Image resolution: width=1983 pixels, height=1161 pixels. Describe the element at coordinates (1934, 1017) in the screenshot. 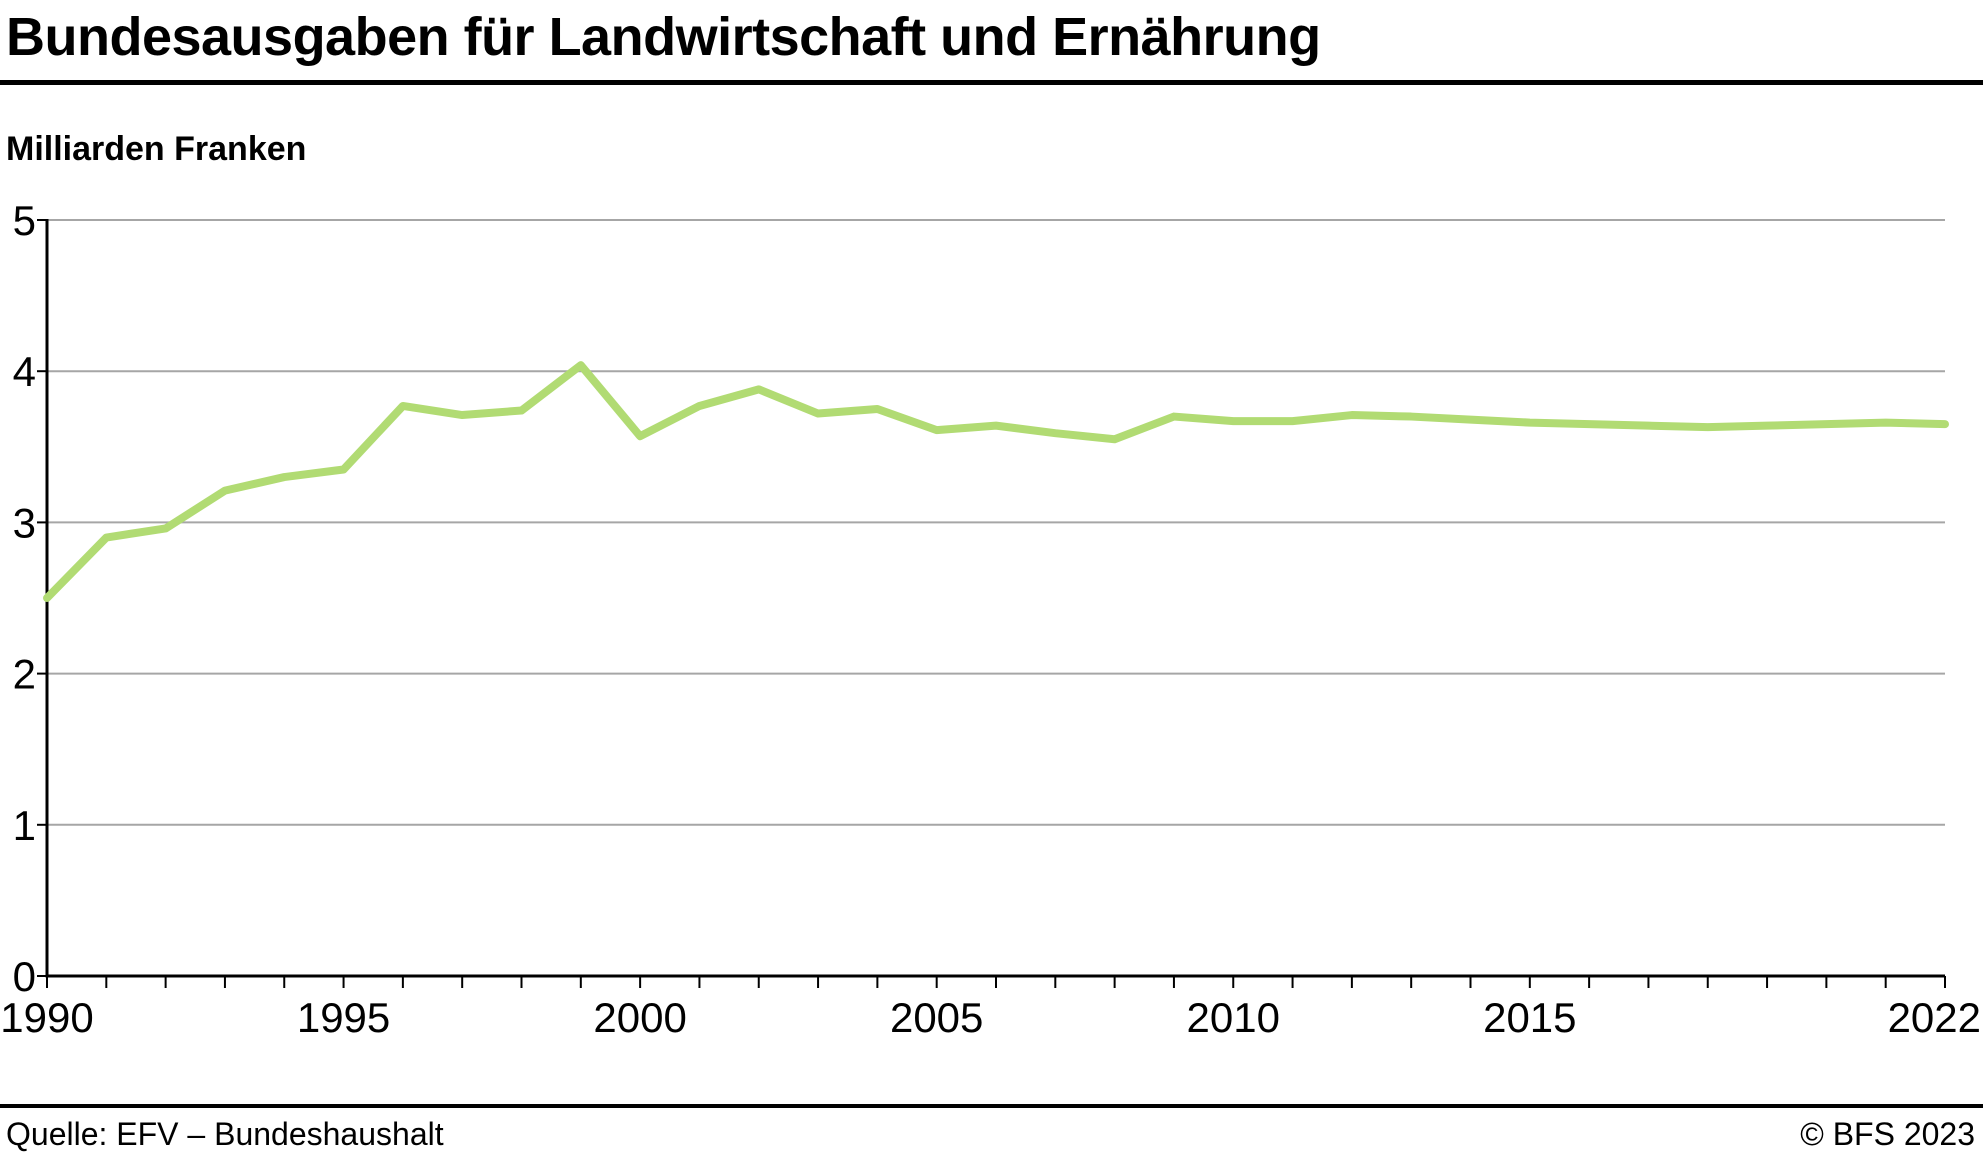

I see `svg-text: 2022` at that location.